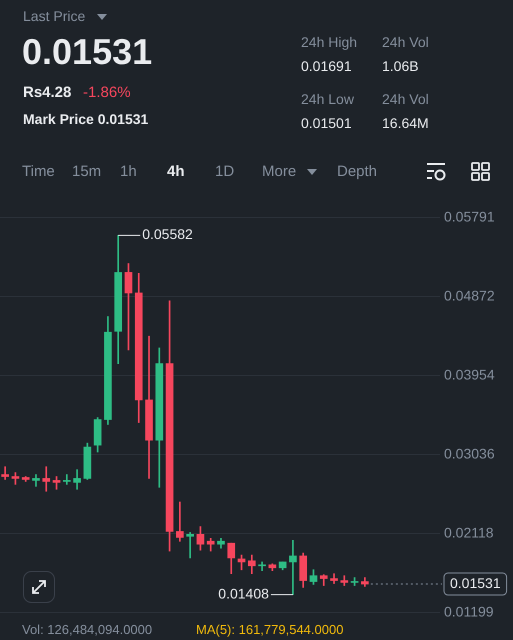 The height and width of the screenshot is (640, 513). Describe the element at coordinates (329, 42) in the screenshot. I see `text: 24h High` at that location.